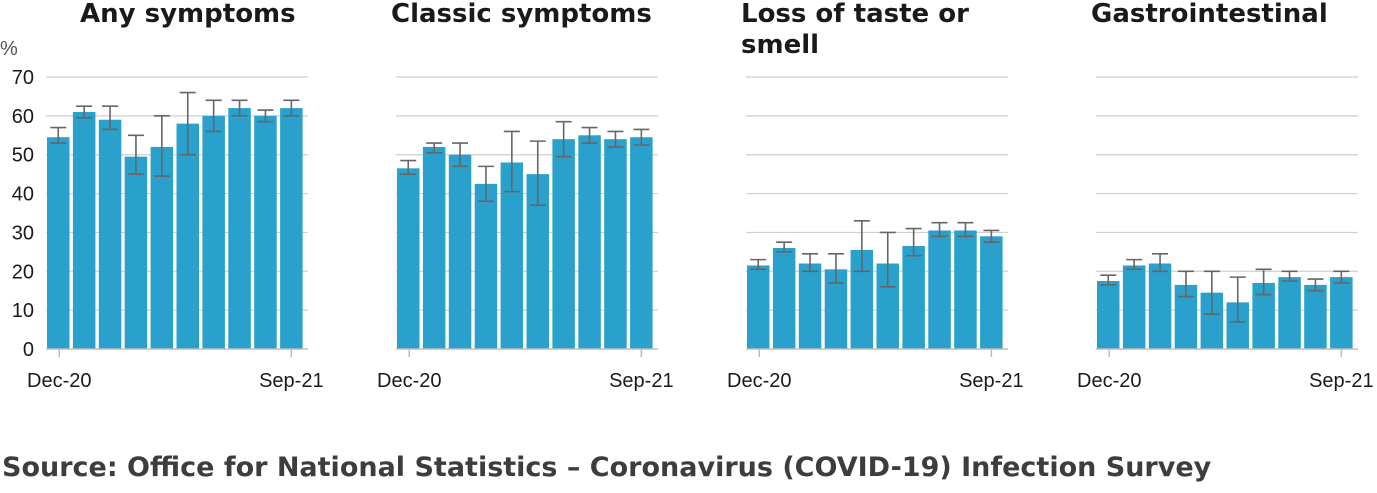  Describe the element at coordinates (23, 195) in the screenshot. I see `y-tick-label: 40` at that location.